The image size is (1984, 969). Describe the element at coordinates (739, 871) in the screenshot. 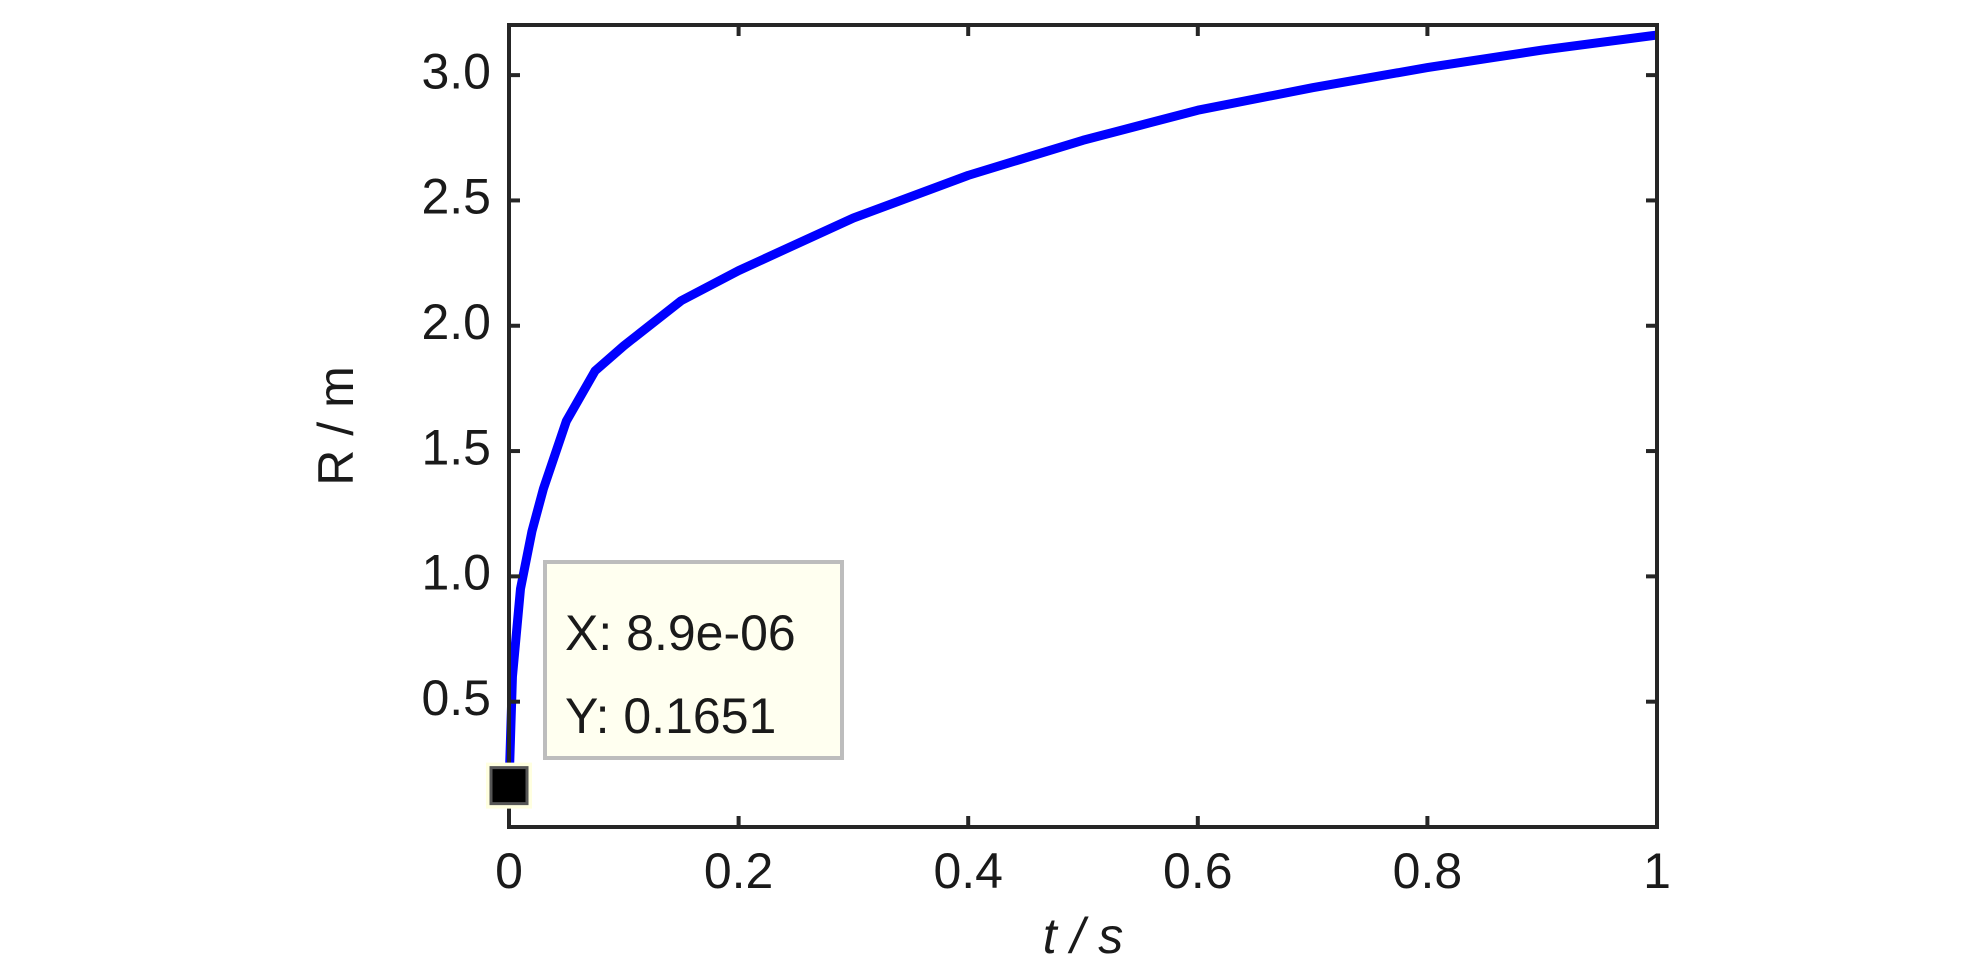

I see `x-tick-label: 0.2` at that location.